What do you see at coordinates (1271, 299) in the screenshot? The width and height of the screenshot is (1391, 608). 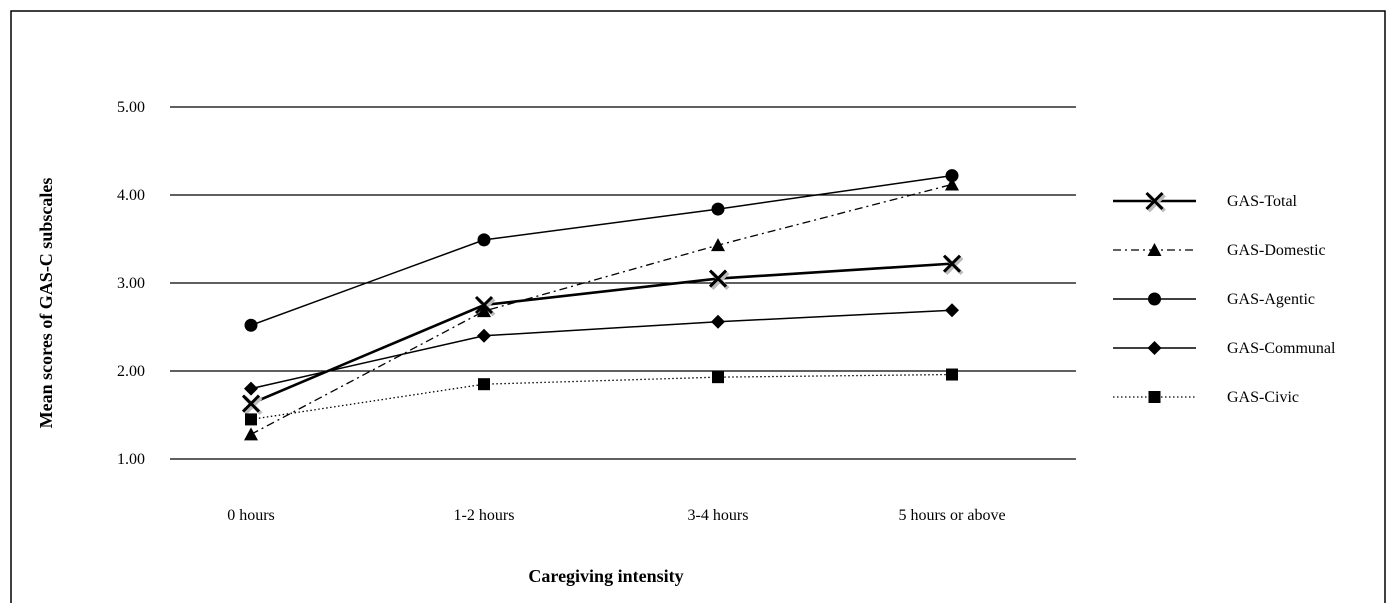 I see `legend-label: GAS-Agentic` at bounding box center [1271, 299].